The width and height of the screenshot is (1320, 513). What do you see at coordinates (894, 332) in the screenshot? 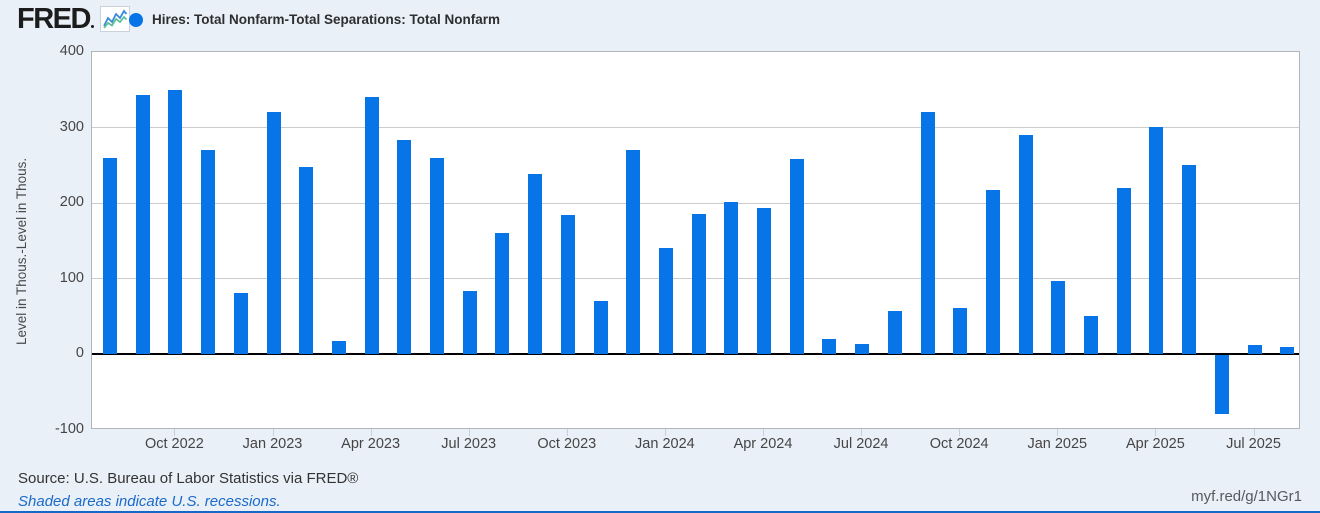
I see `bar-aug-2024` at bounding box center [894, 332].